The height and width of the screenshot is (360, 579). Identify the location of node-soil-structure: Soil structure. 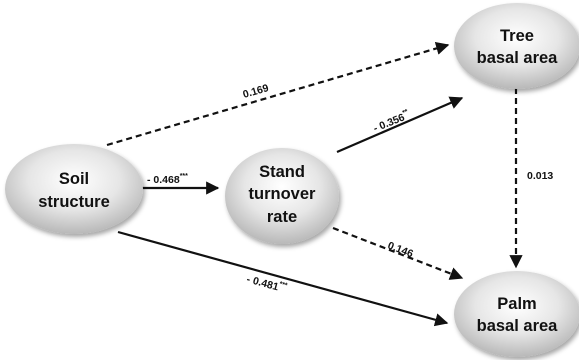
(74, 189).